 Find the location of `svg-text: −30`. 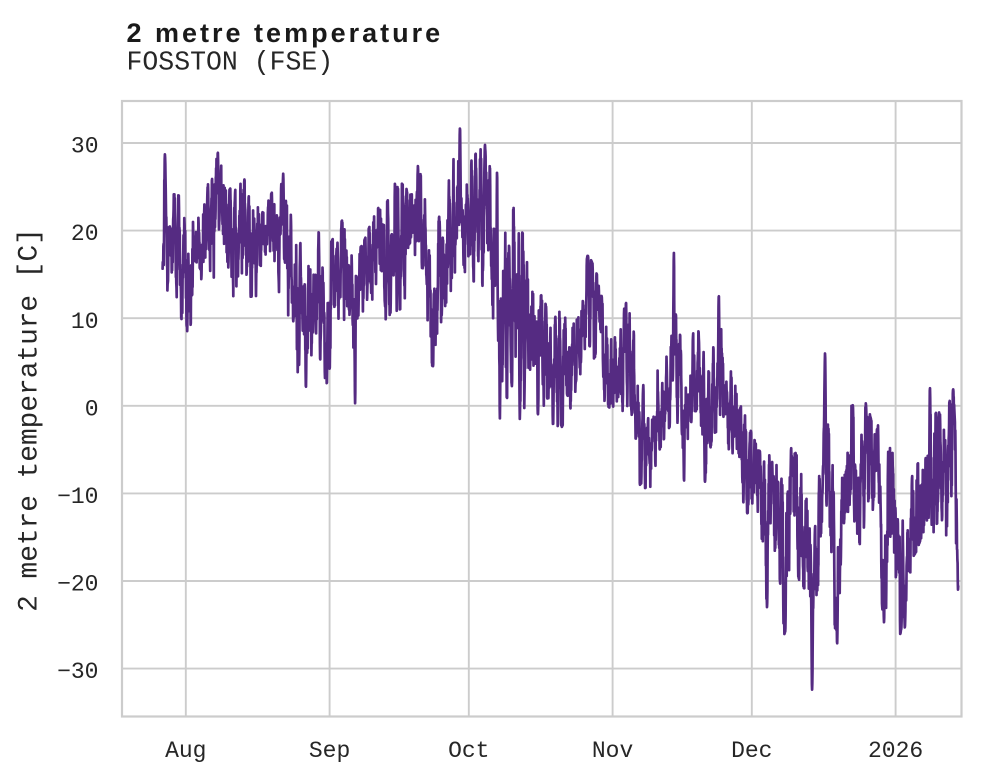

svg-text: −30 is located at coordinates (77, 672).